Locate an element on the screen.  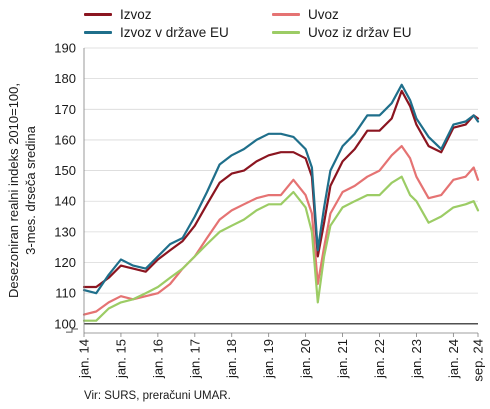
x-tick-label-6: jan. 20 is located at coordinates (305, 359).